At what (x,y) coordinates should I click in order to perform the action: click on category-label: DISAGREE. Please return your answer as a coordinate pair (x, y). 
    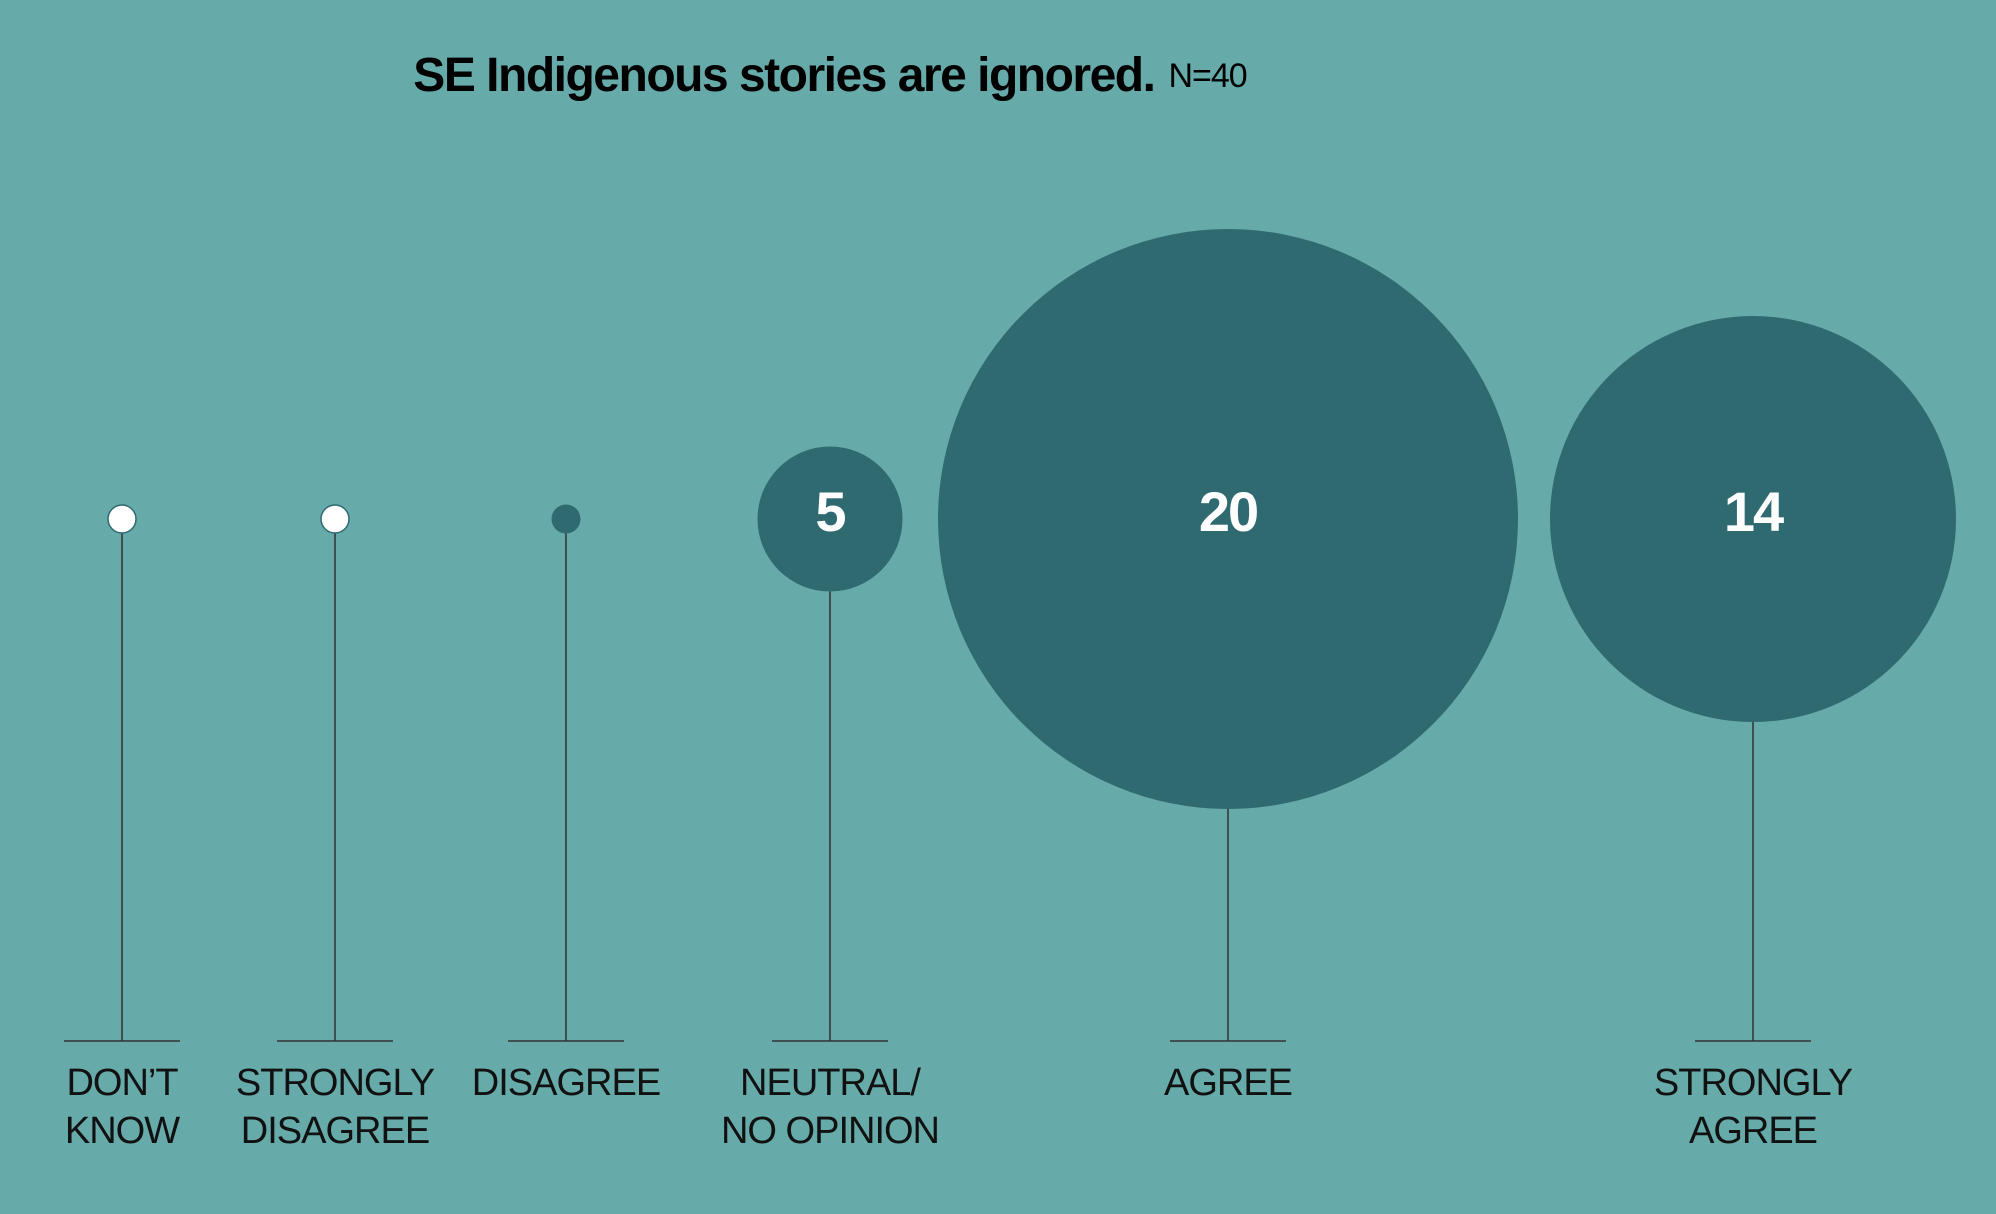
    Looking at the image, I should click on (566, 1083).